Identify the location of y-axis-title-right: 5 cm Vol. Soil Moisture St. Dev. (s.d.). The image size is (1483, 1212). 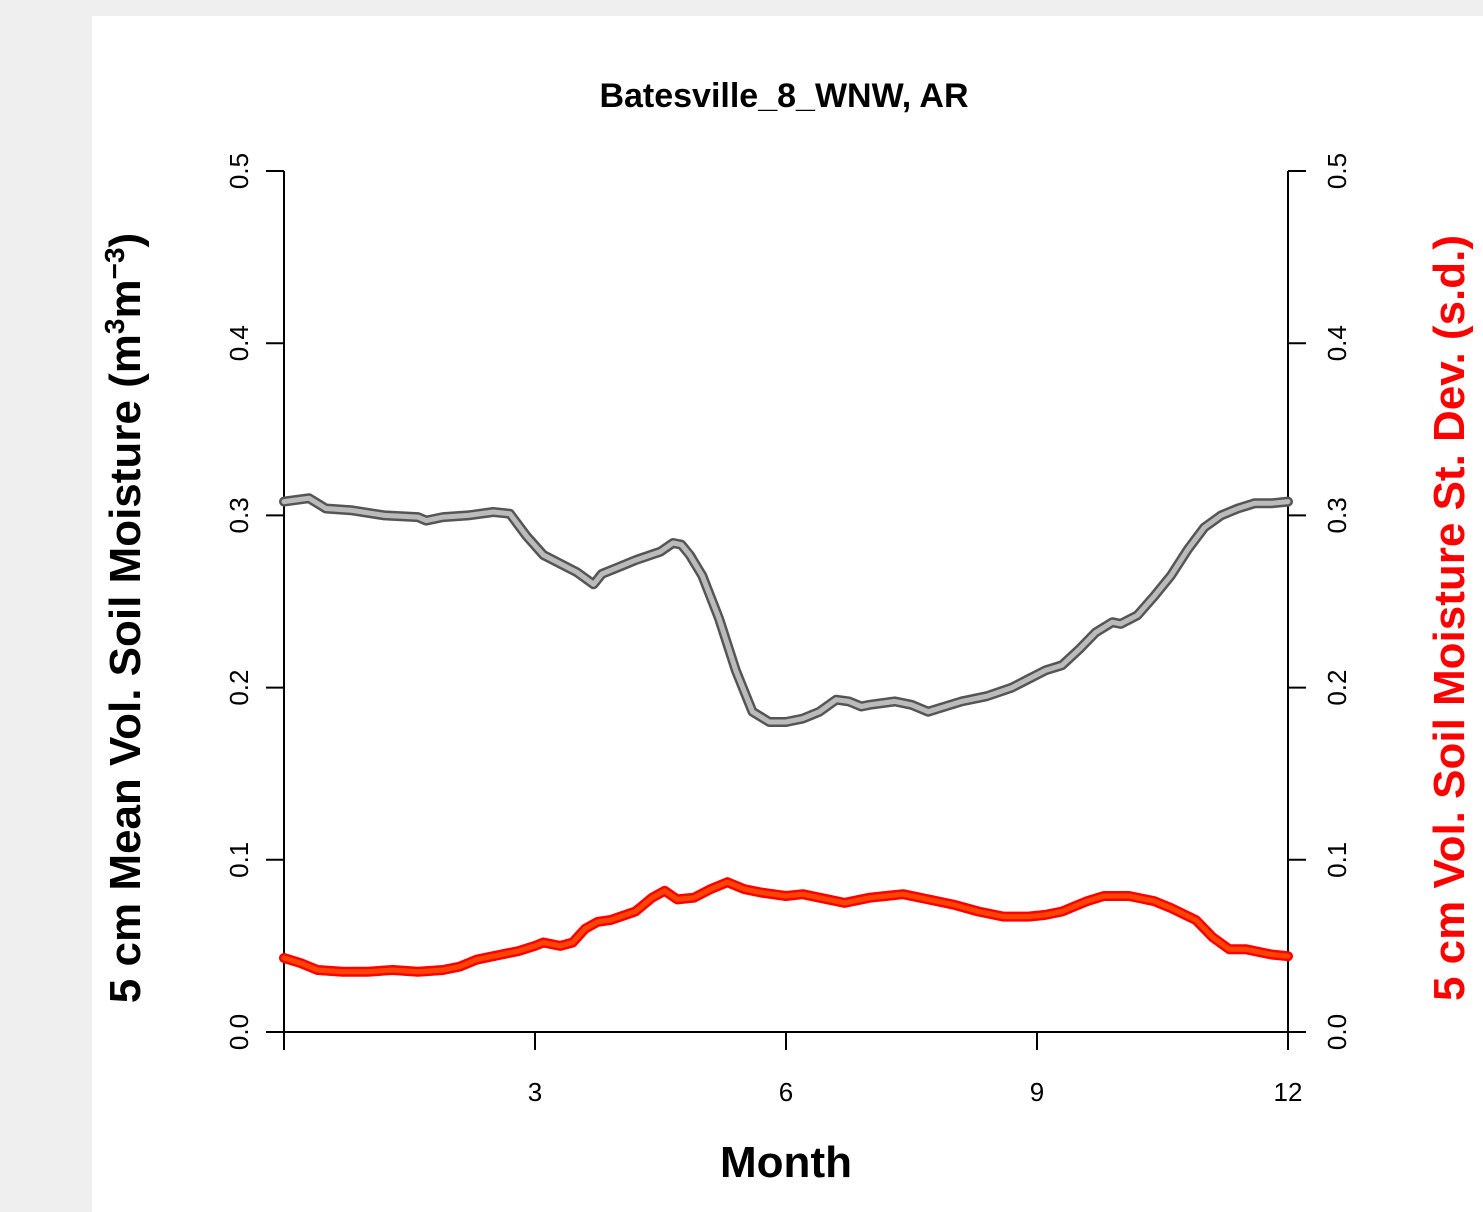
(1449, 618).